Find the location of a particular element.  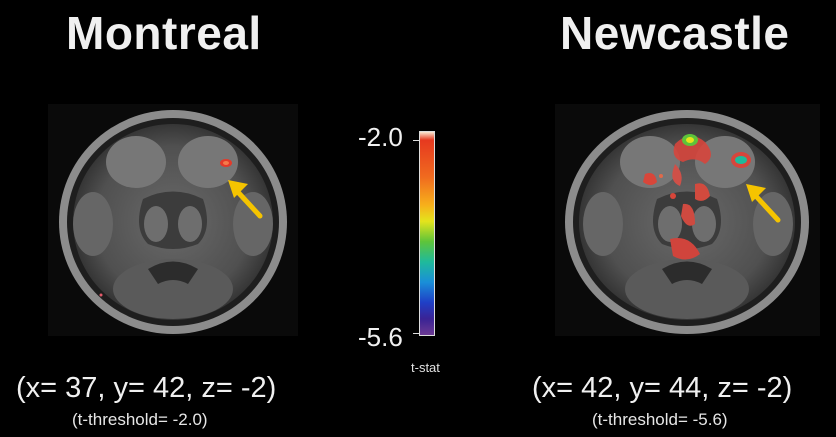

panel-title-newcastle: Newcastle is located at coordinates (675, 33).